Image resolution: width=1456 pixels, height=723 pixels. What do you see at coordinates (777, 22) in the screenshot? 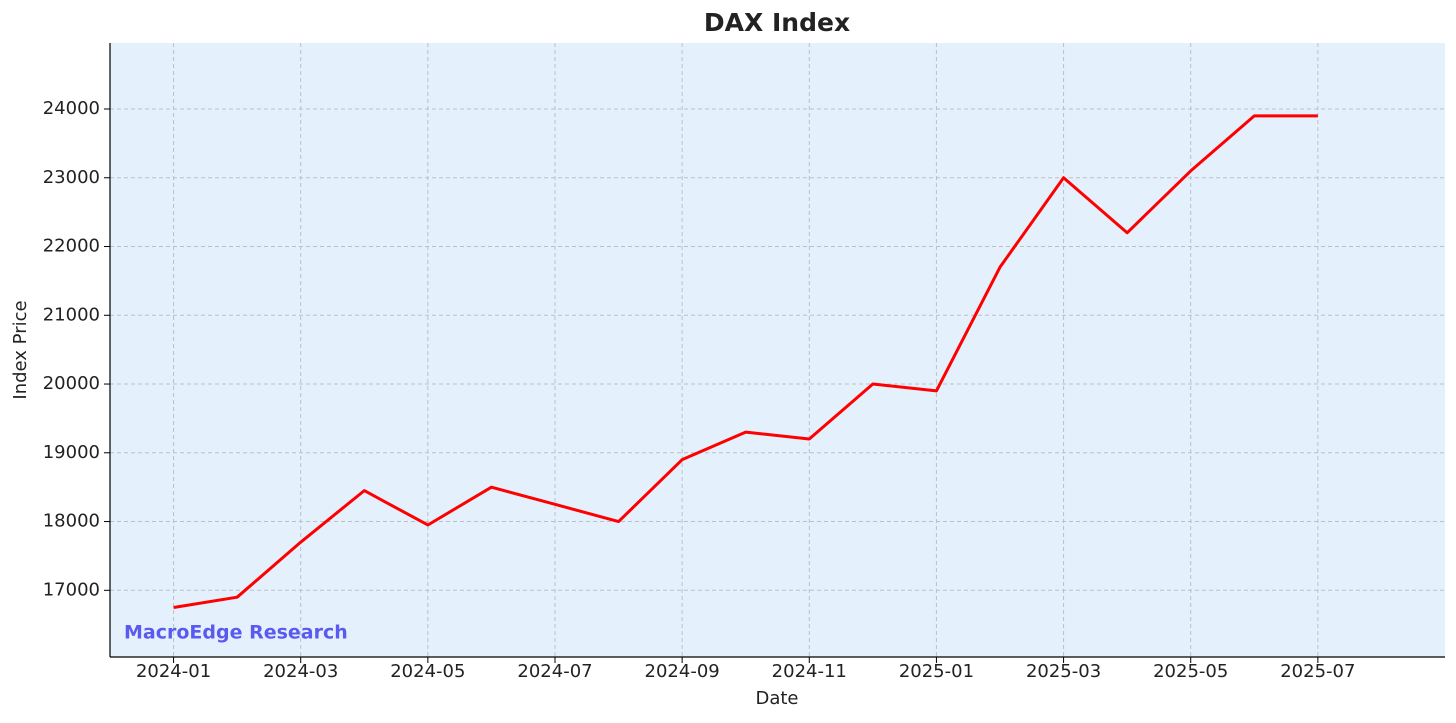
I see `chart-title: DAX Index` at bounding box center [777, 22].